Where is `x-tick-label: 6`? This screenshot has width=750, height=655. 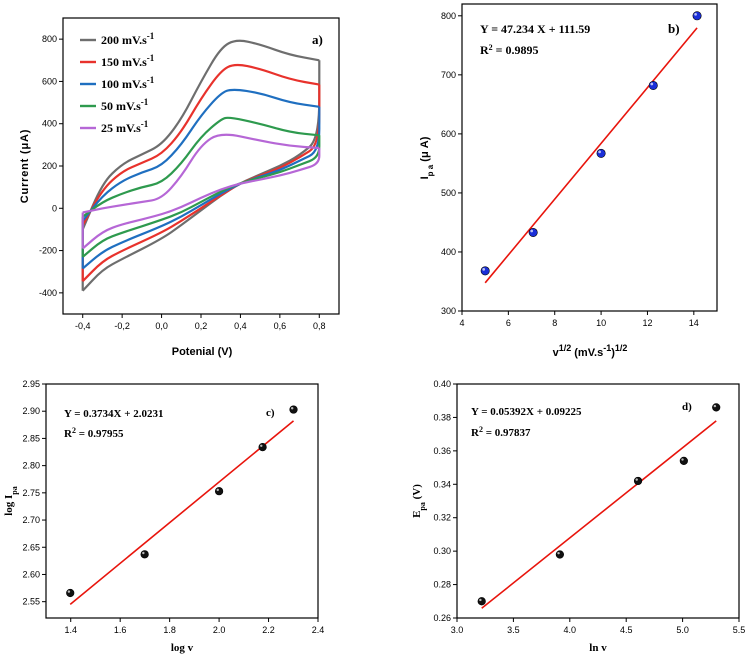
x-tick-label: 6 is located at coordinates (508, 323).